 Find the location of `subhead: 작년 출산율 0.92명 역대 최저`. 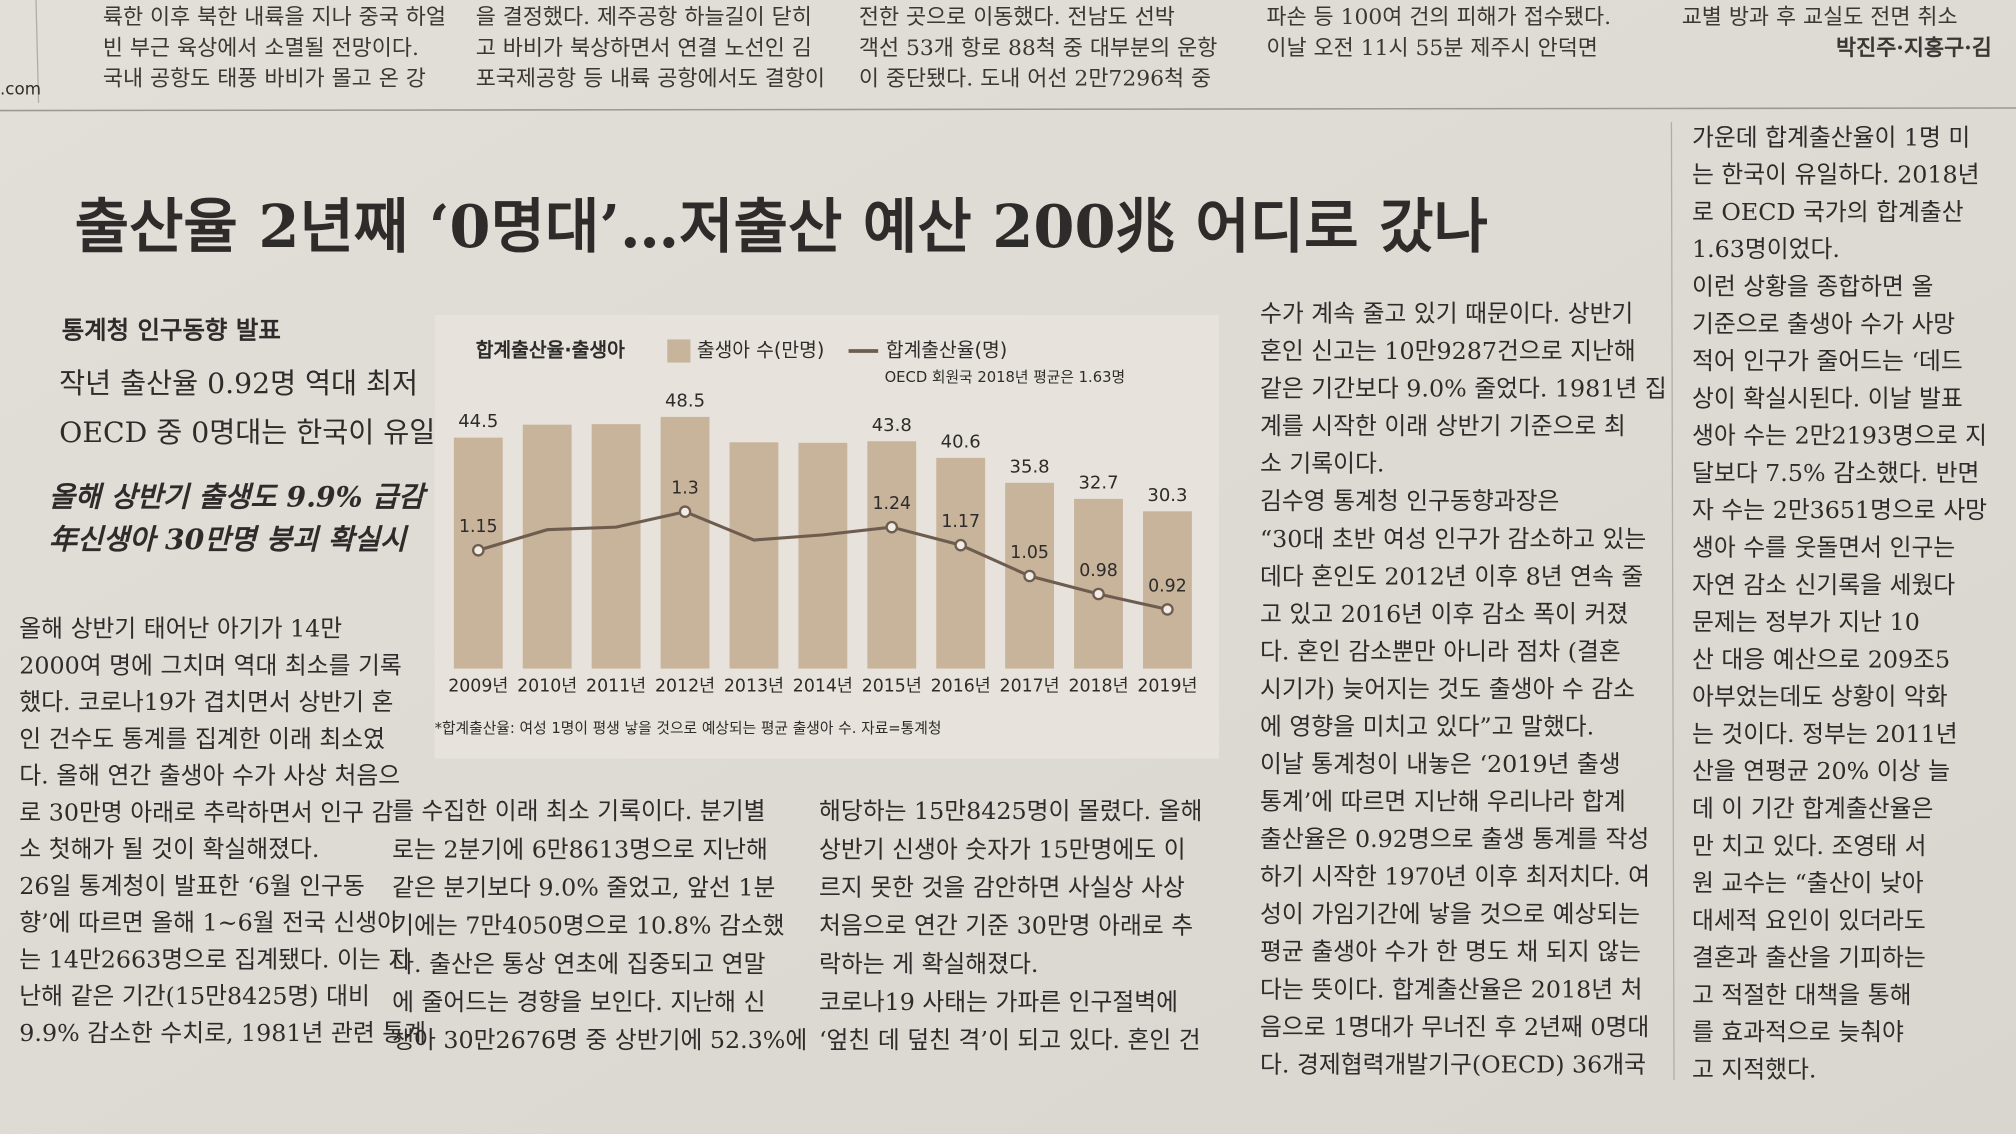

subhead: 작년 출산율 0.92명 역대 최저 is located at coordinates (238, 383).